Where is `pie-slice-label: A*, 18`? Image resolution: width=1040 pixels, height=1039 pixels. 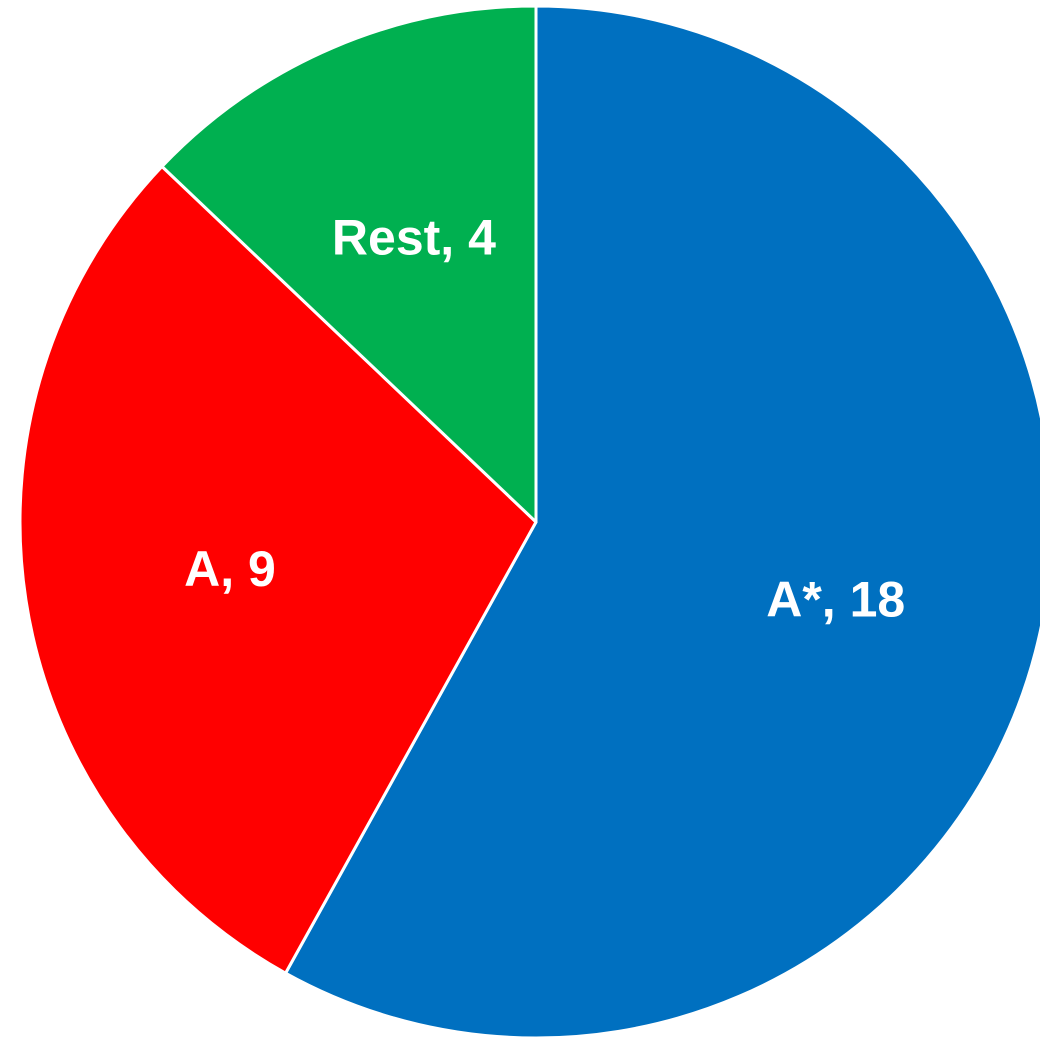
pie-slice-label: A*, 18 is located at coordinates (835, 600).